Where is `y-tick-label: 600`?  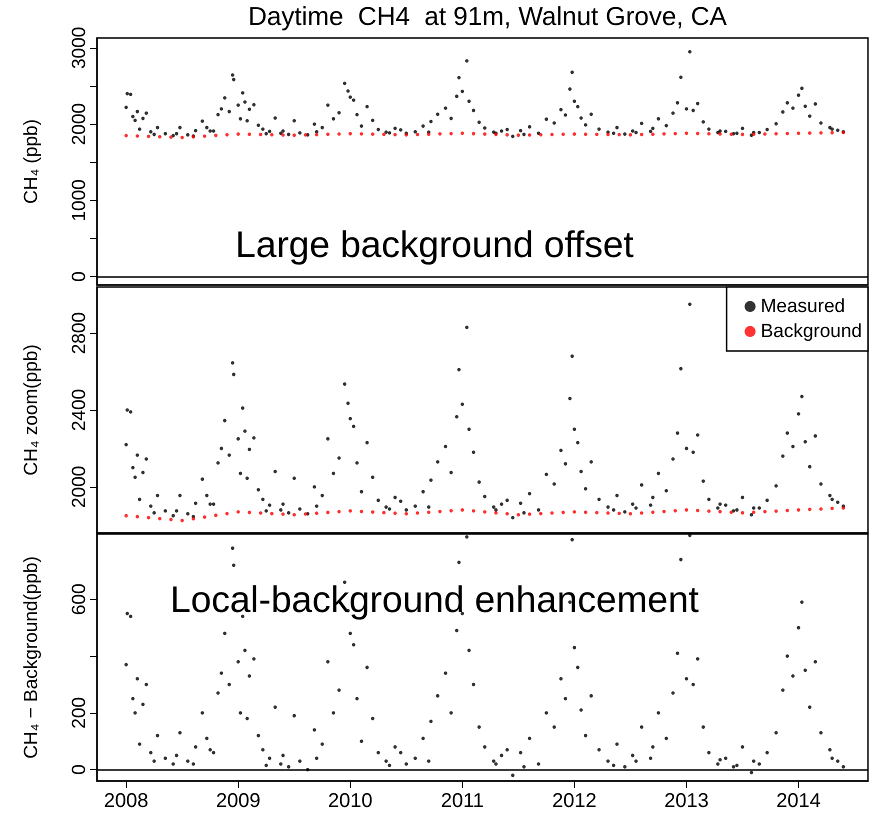 y-tick-label: 600 is located at coordinates (79, 599).